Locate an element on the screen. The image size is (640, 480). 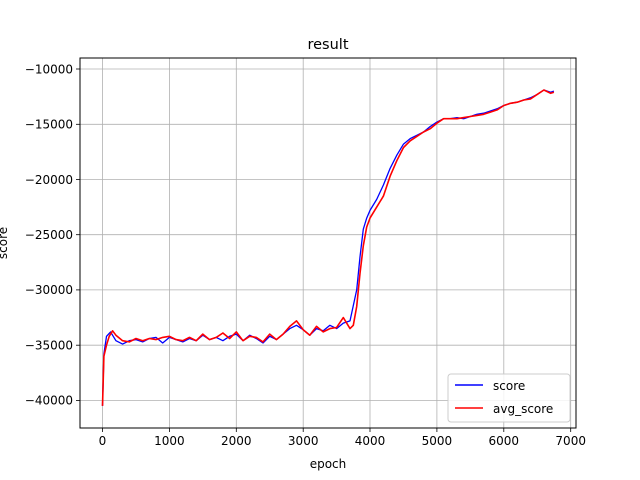
x-tick-label: 1000 is located at coordinates (169, 441).